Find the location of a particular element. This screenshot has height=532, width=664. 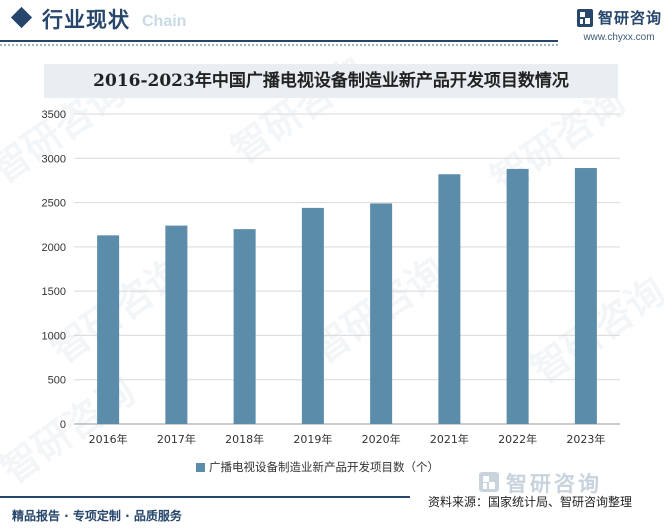

bottom-logo-icon is located at coordinates (489, 482).